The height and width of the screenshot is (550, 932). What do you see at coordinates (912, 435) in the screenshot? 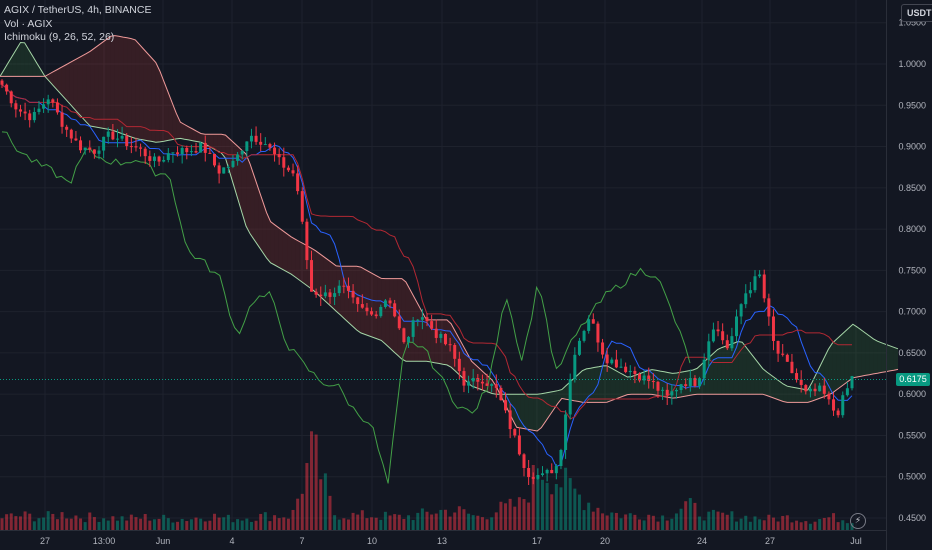
I see `y-tick-label: 0.5500` at bounding box center [912, 435].